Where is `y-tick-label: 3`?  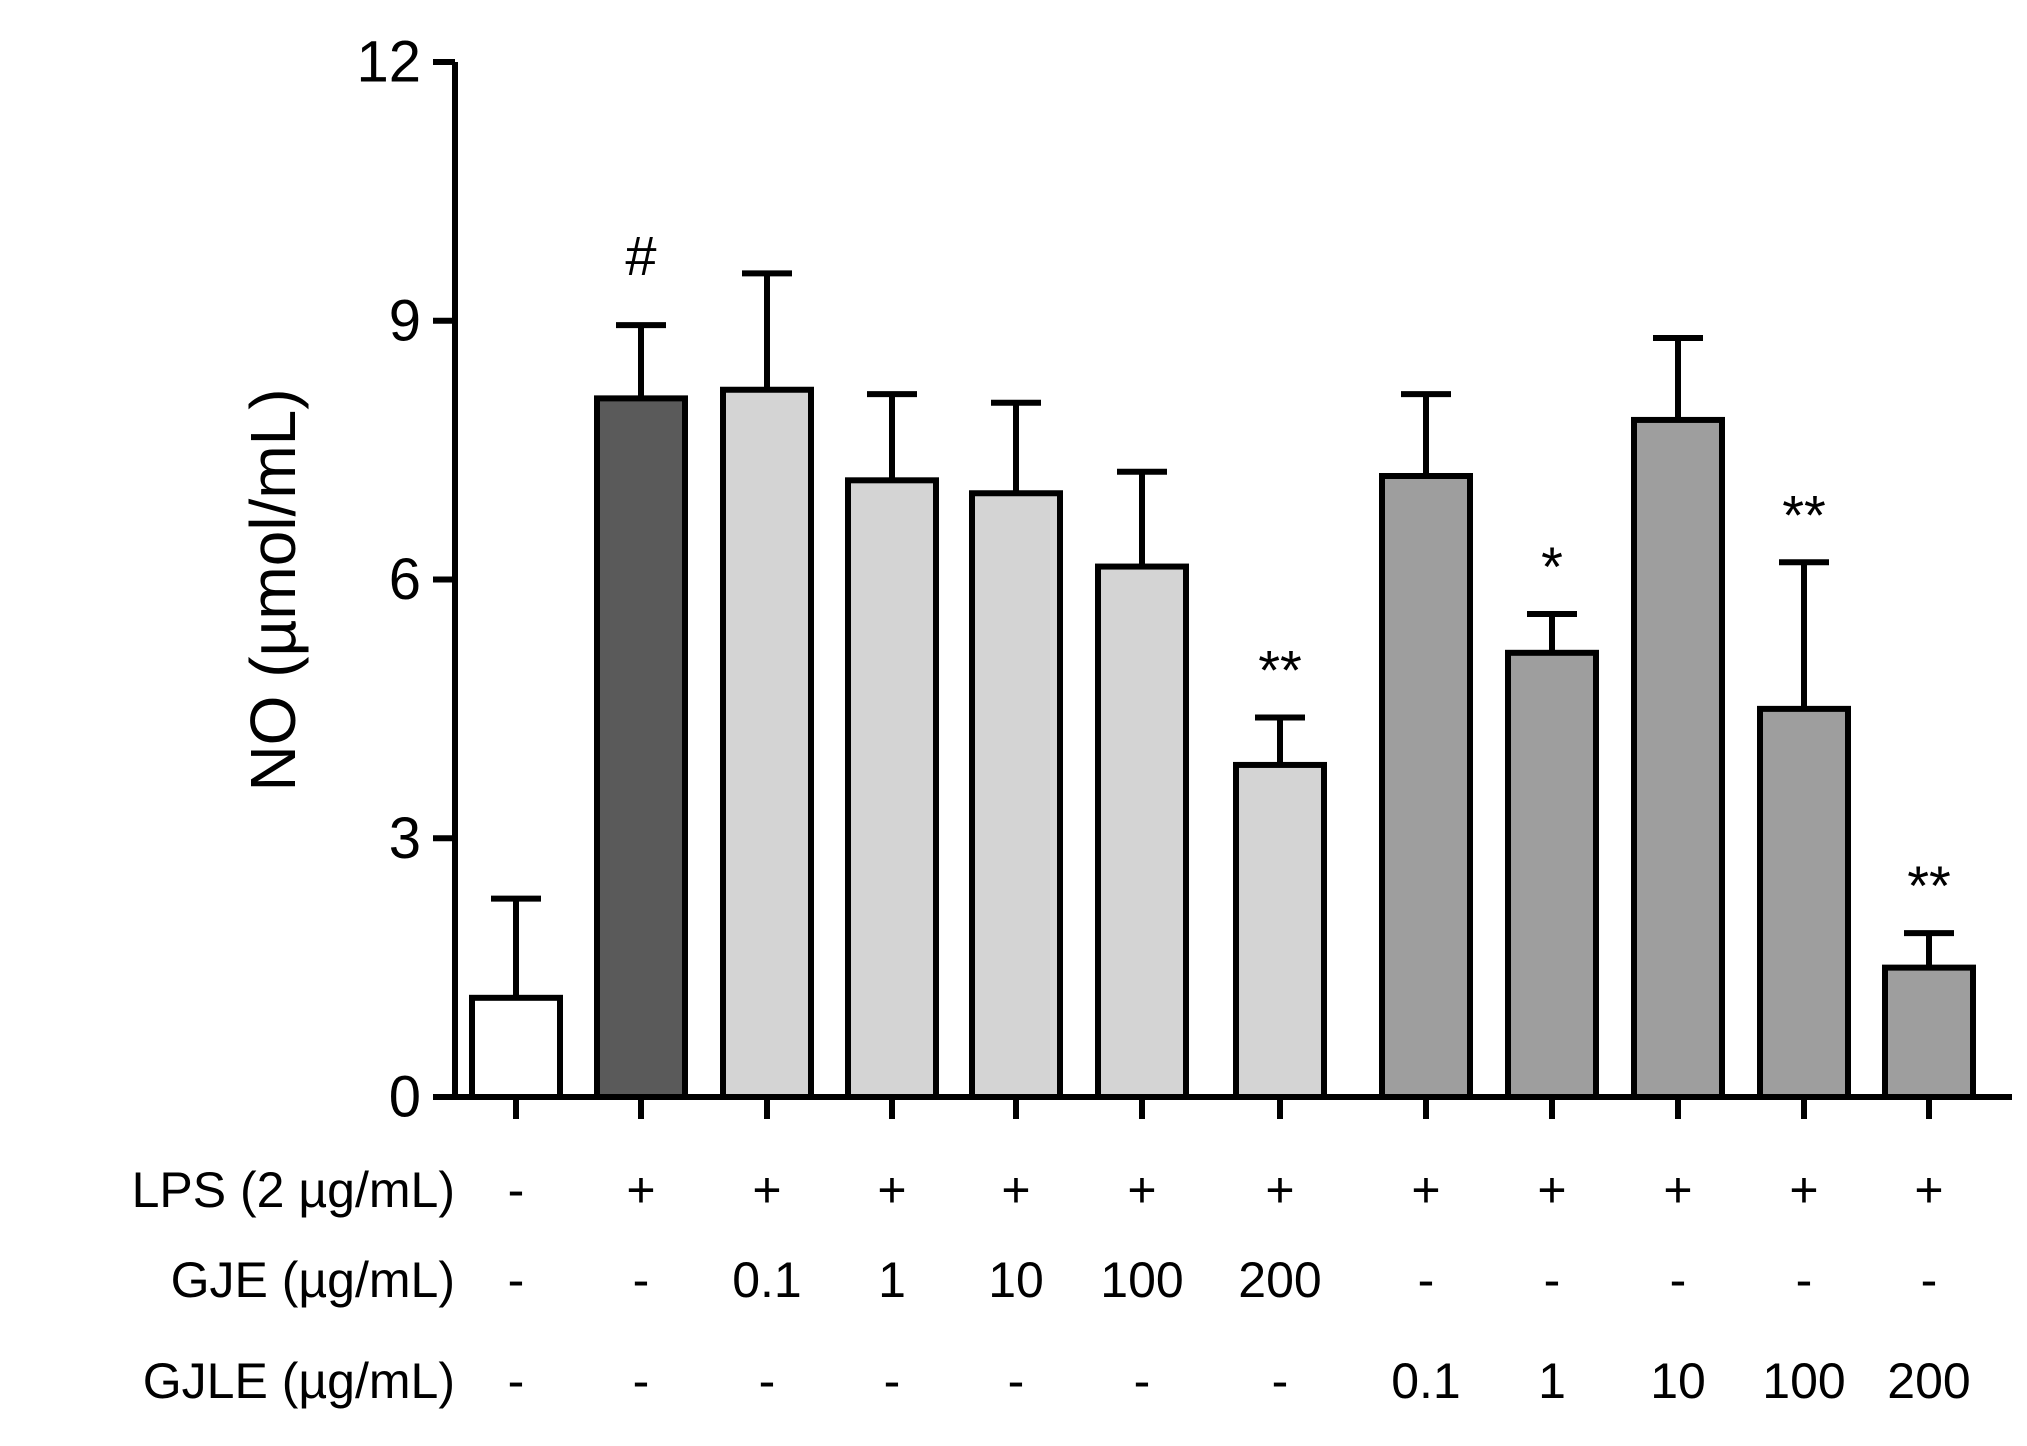 y-tick-label: 3 is located at coordinates (405, 838).